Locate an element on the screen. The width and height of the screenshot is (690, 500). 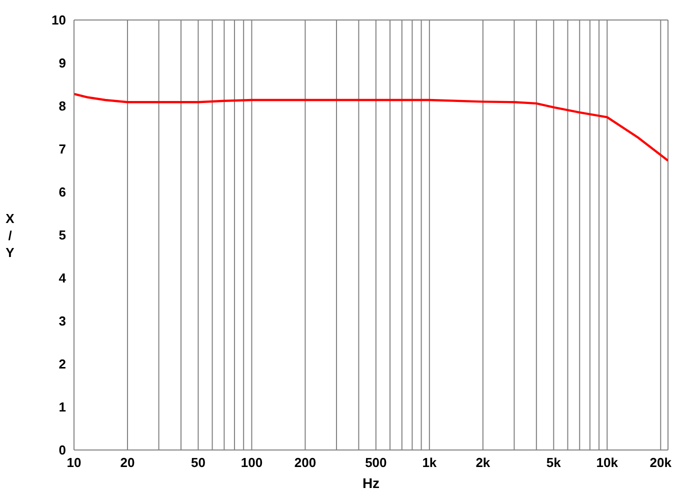
x-tick-label: 500 is located at coordinates (376, 462).